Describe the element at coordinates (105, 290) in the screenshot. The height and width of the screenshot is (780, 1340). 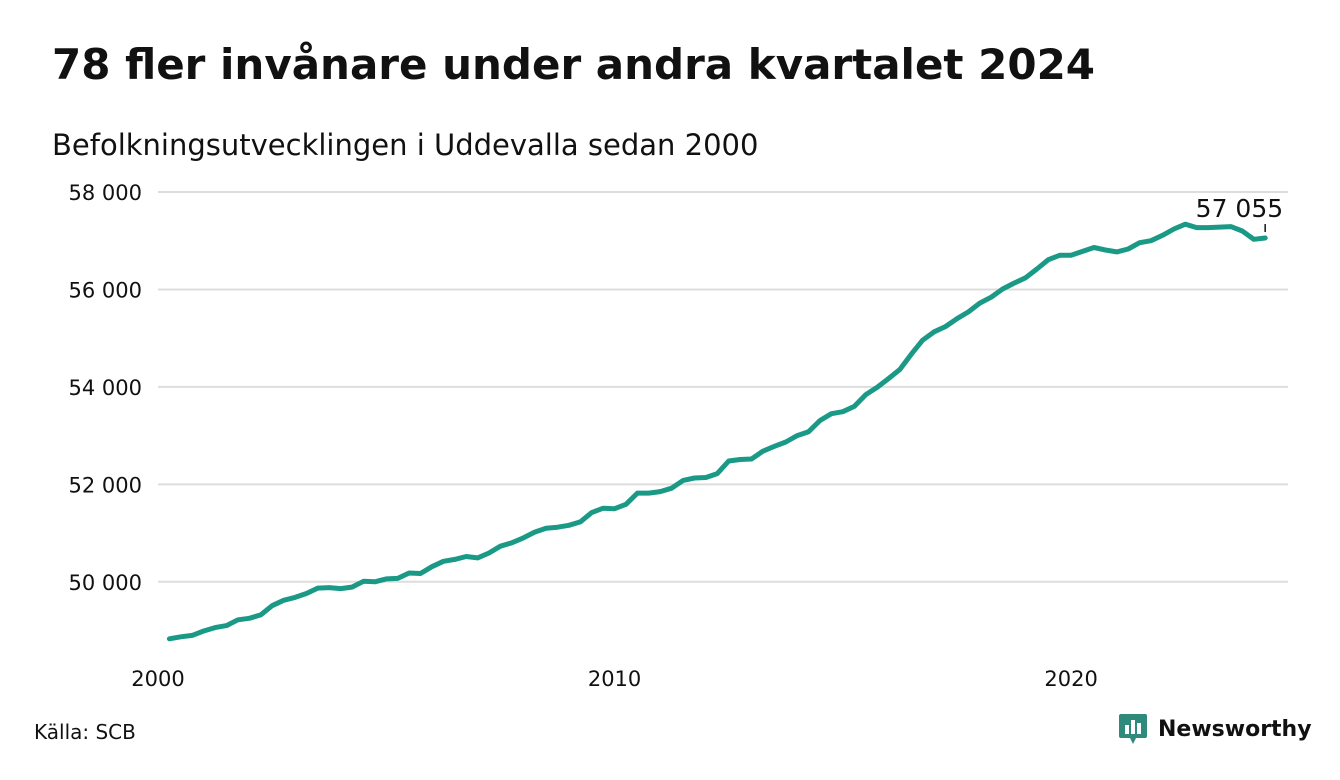
I see `y-tick-label: 56 000` at that location.